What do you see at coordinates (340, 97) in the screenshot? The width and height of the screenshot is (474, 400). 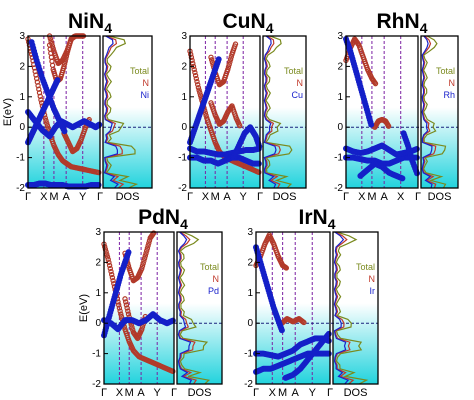 I see `y-tick-label: 1` at bounding box center [340, 97].